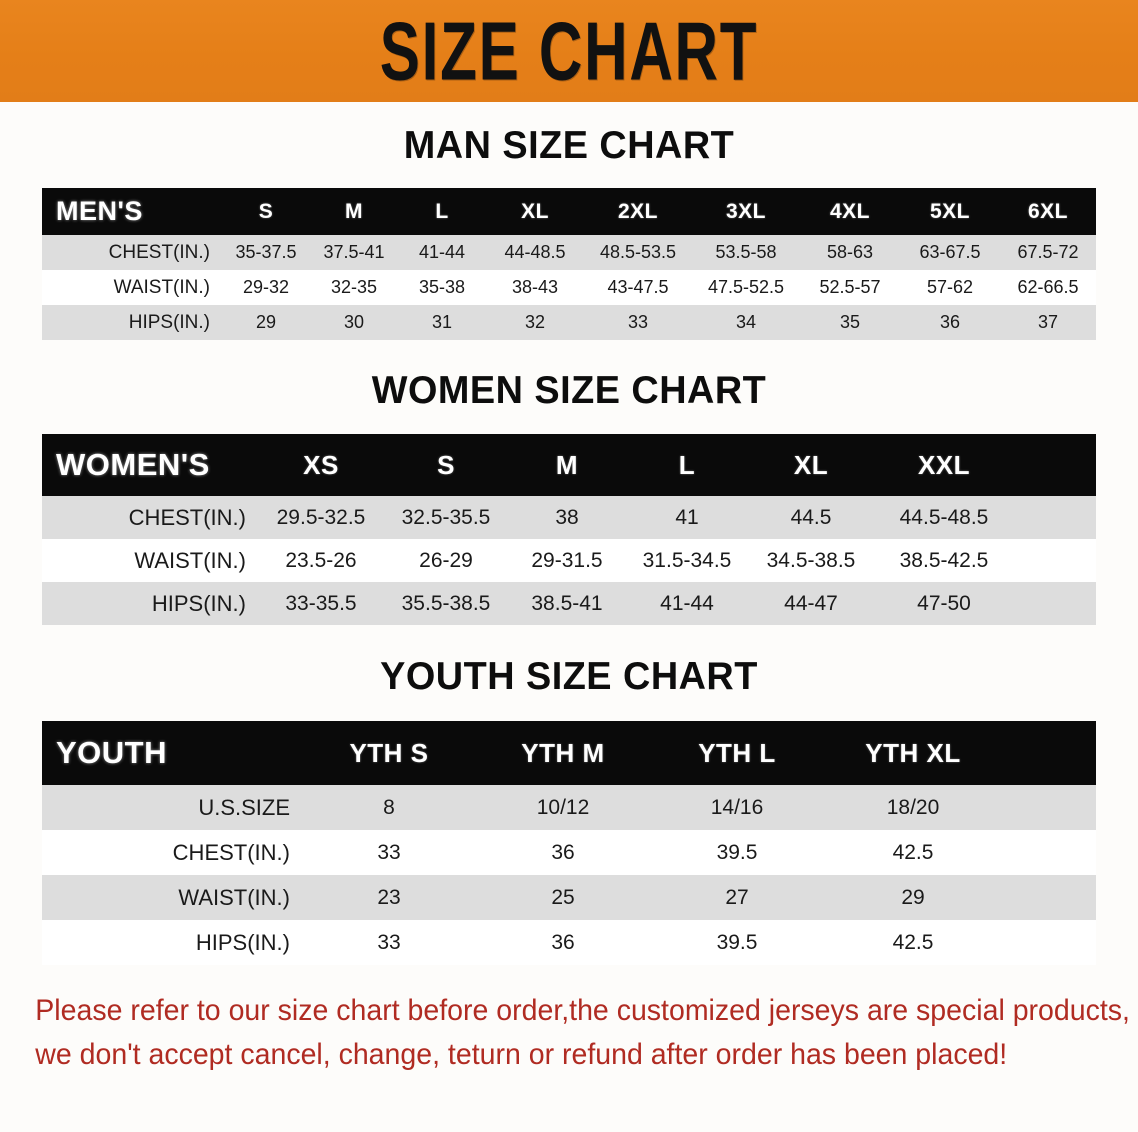 The height and width of the screenshot is (1132, 1138). I want to click on man-size-header: 2XL, so click(638, 211).